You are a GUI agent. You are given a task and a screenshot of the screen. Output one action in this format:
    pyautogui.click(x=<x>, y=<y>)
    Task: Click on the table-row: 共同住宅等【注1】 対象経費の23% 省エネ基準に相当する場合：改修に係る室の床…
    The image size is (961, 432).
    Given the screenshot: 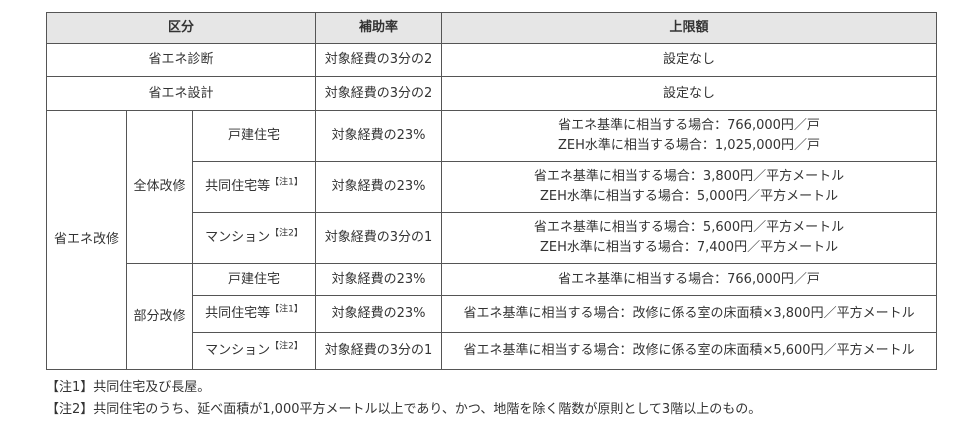 What is the action you would take?
    pyautogui.click(x=492, y=314)
    